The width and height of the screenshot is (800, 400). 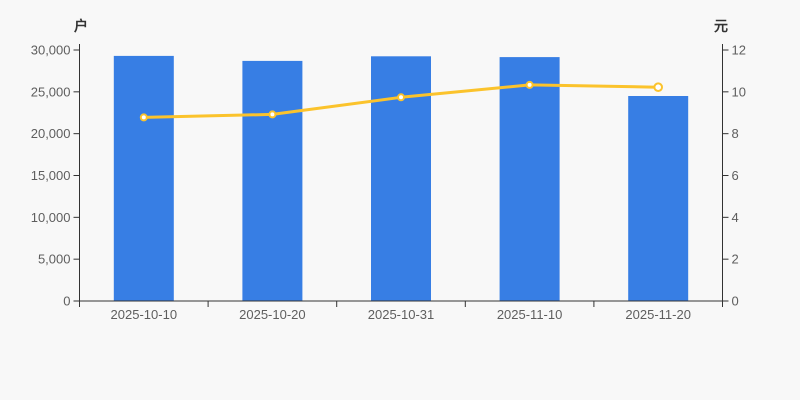 I want to click on left-axis-tick-label: 20,000, so click(x=51, y=133).